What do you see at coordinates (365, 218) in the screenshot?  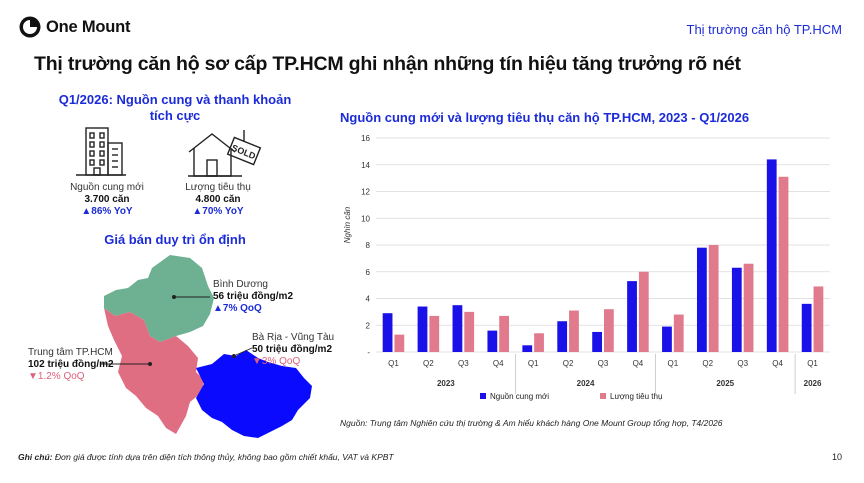 I see `y-tick-label: 10` at bounding box center [365, 218].